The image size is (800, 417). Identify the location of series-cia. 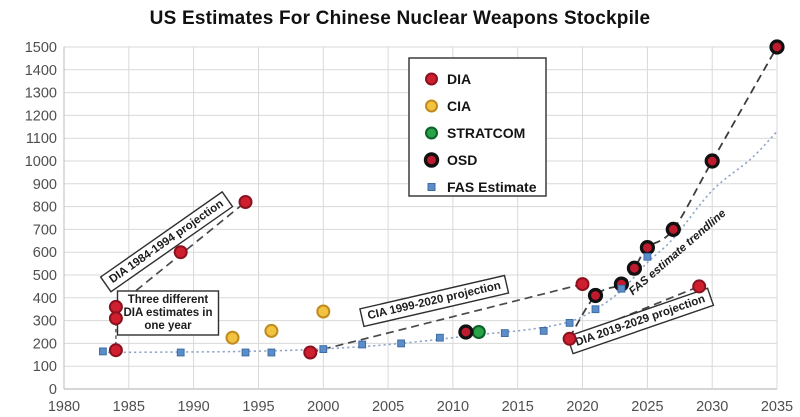
(278, 324).